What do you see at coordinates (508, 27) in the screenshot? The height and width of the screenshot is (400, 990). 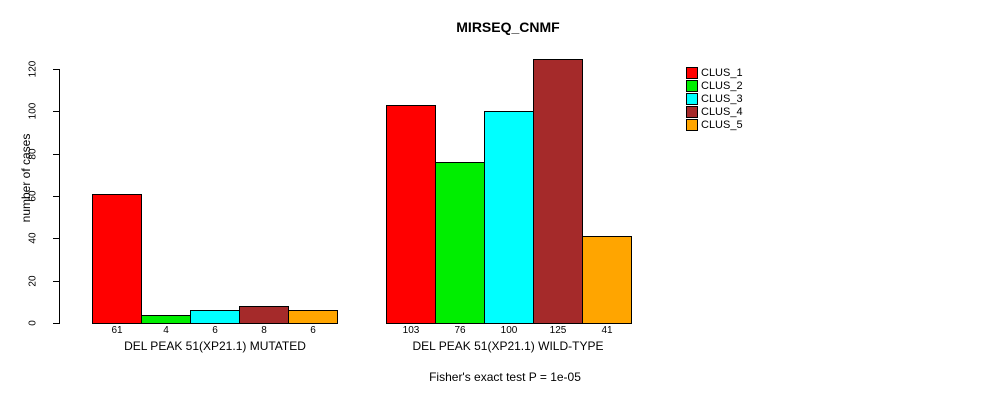 I see `chart-title: MIRSEQ_CNMF` at bounding box center [508, 27].